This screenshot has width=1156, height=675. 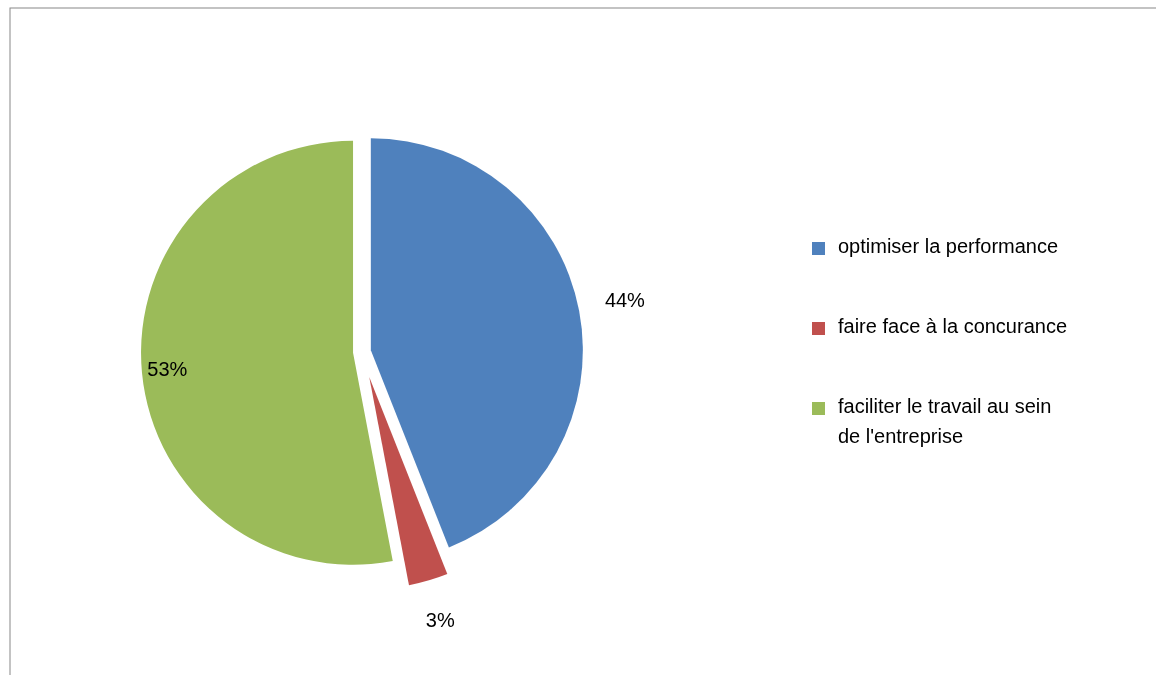 What do you see at coordinates (948, 246) in the screenshot?
I see `legend-label: optimiser la performance` at bounding box center [948, 246].